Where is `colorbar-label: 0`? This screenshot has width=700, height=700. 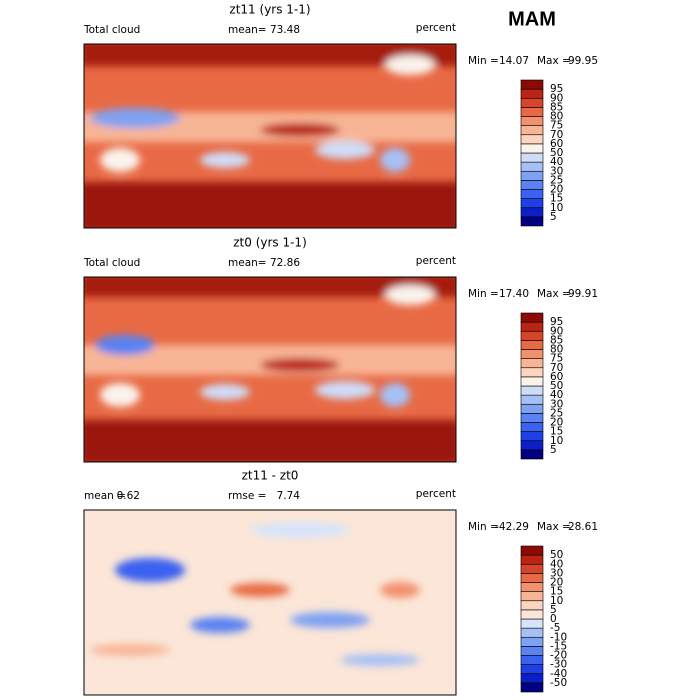 colorbar-label: 0 is located at coordinates (553, 619).